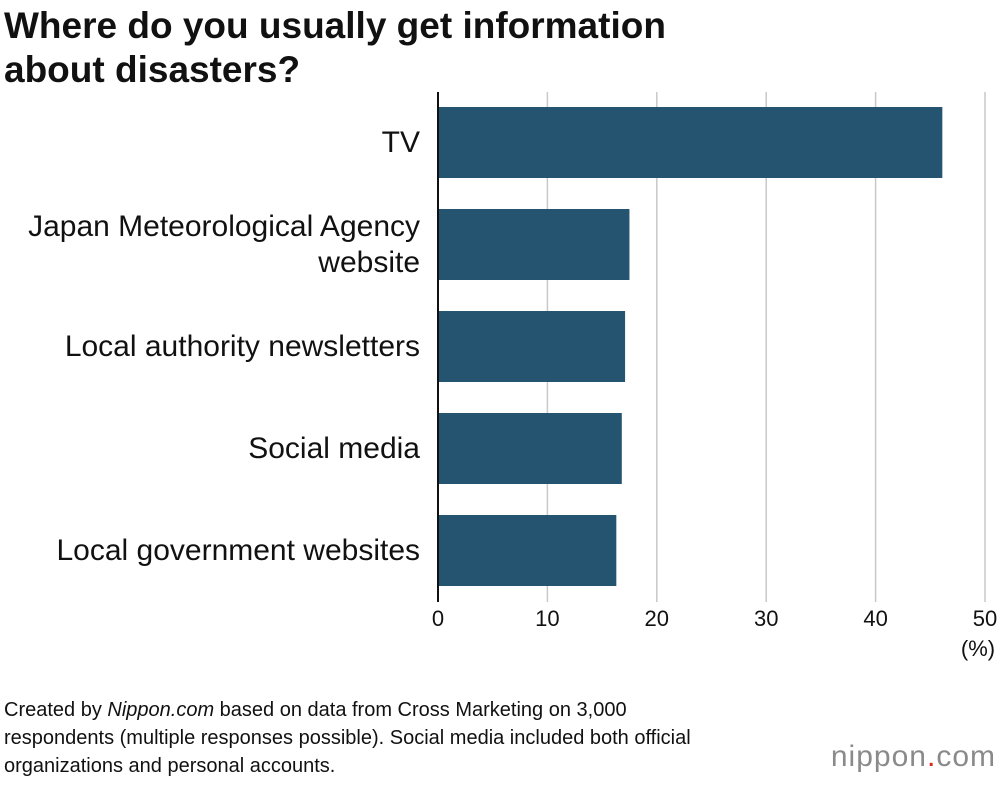 Image resolution: width=1000 pixels, height=786 pixels. Describe the element at coordinates (878, 756) in the screenshot. I see `logo-text: nippon` at that location.